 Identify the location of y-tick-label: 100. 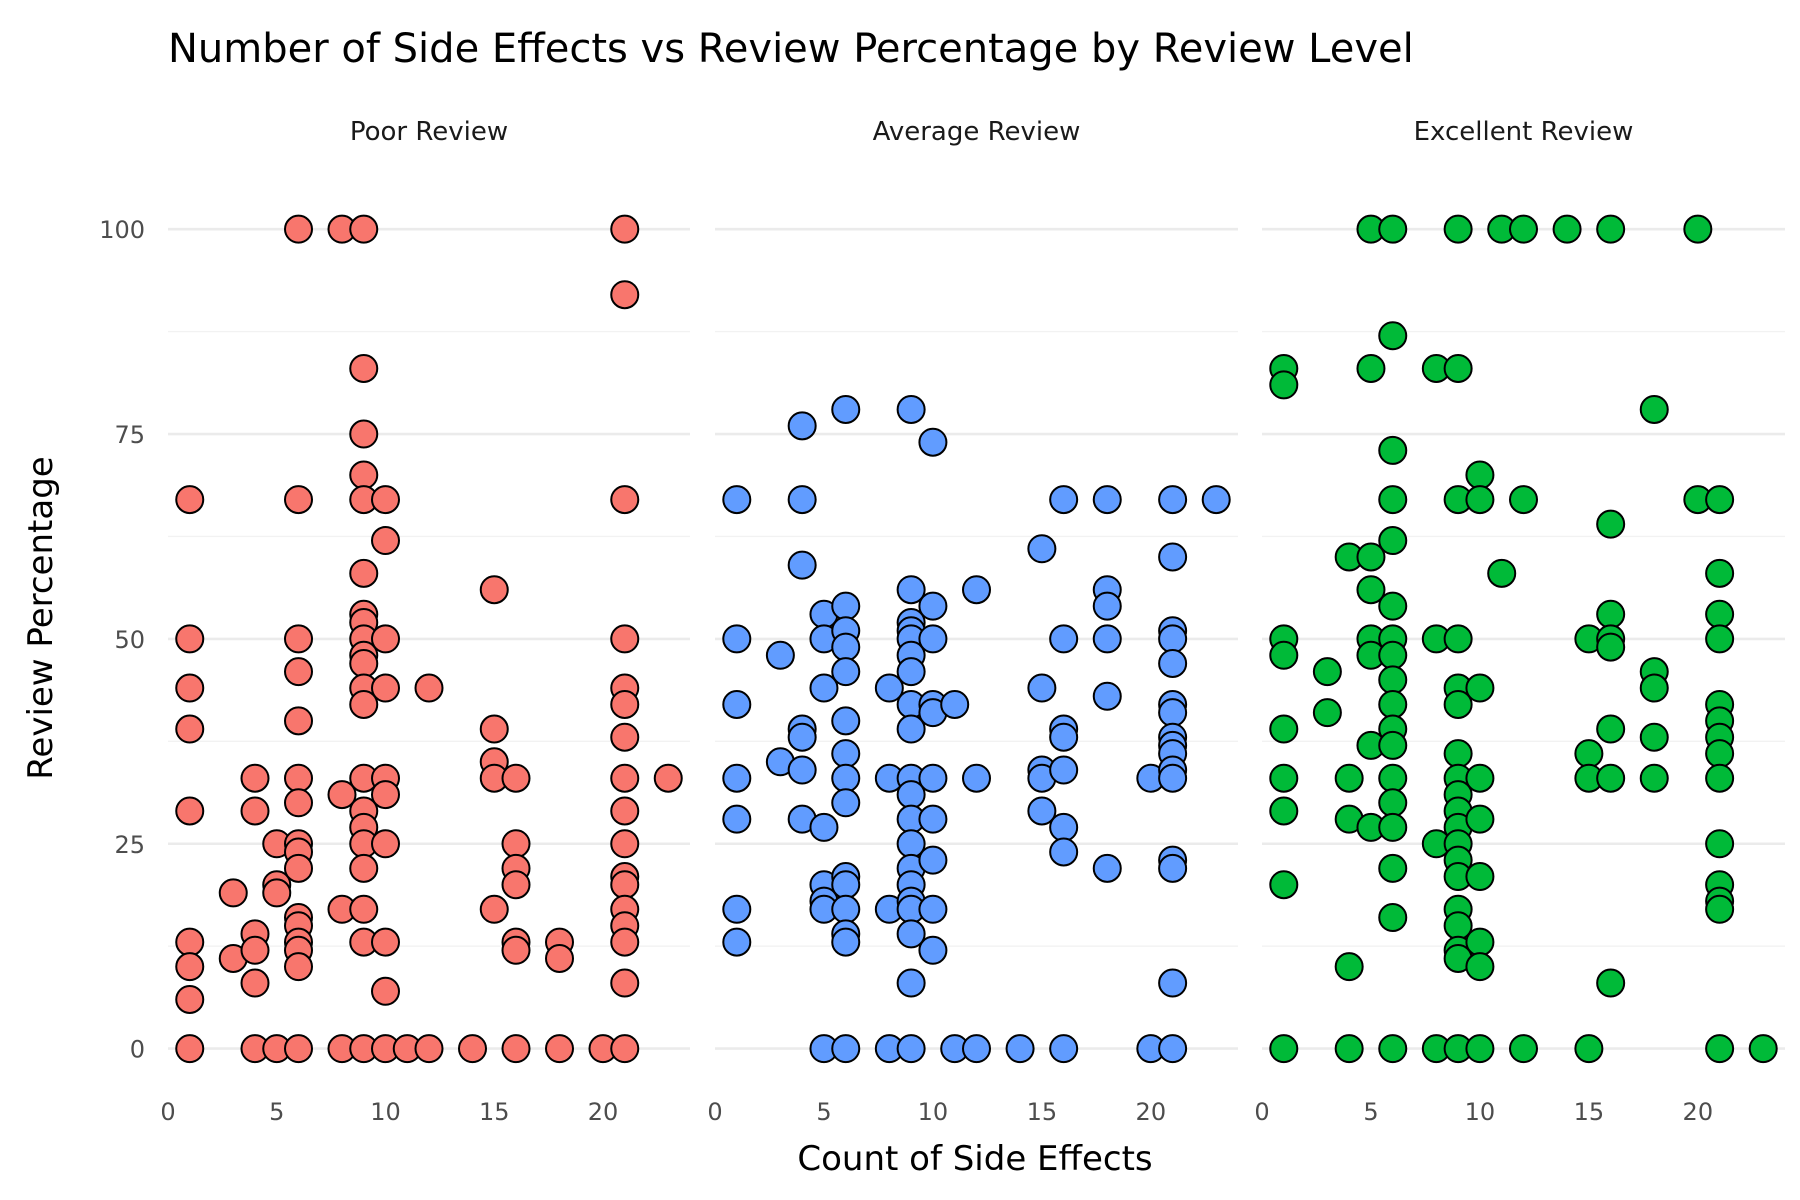
(122, 230).